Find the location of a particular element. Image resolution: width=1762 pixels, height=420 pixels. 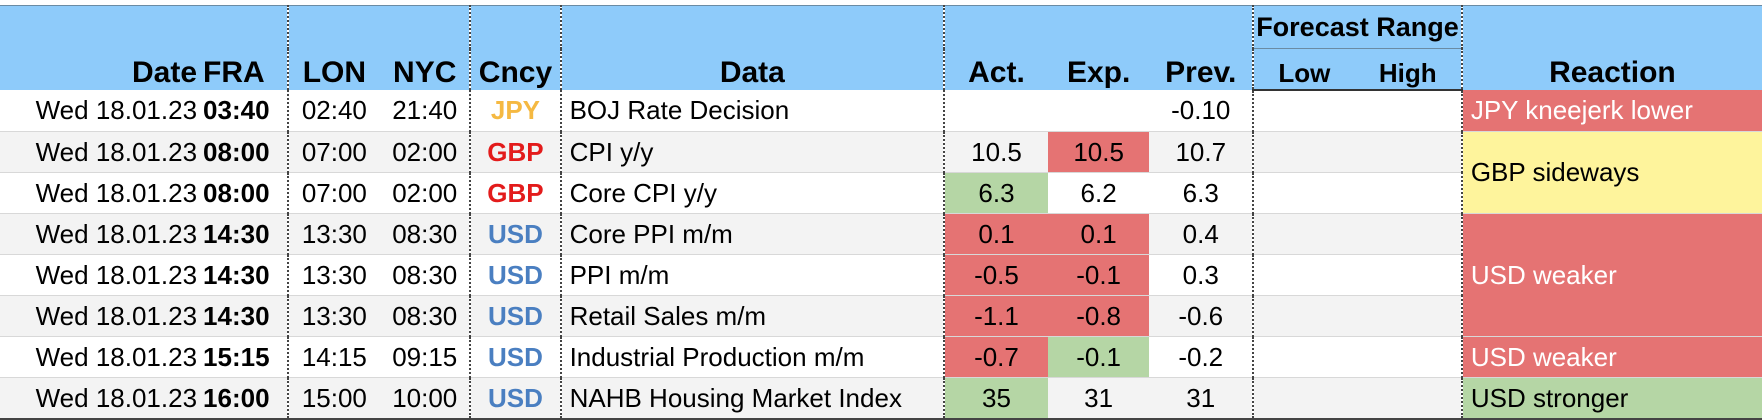

data-name-cell: NAHB Housing Market Index is located at coordinates (752, 398).